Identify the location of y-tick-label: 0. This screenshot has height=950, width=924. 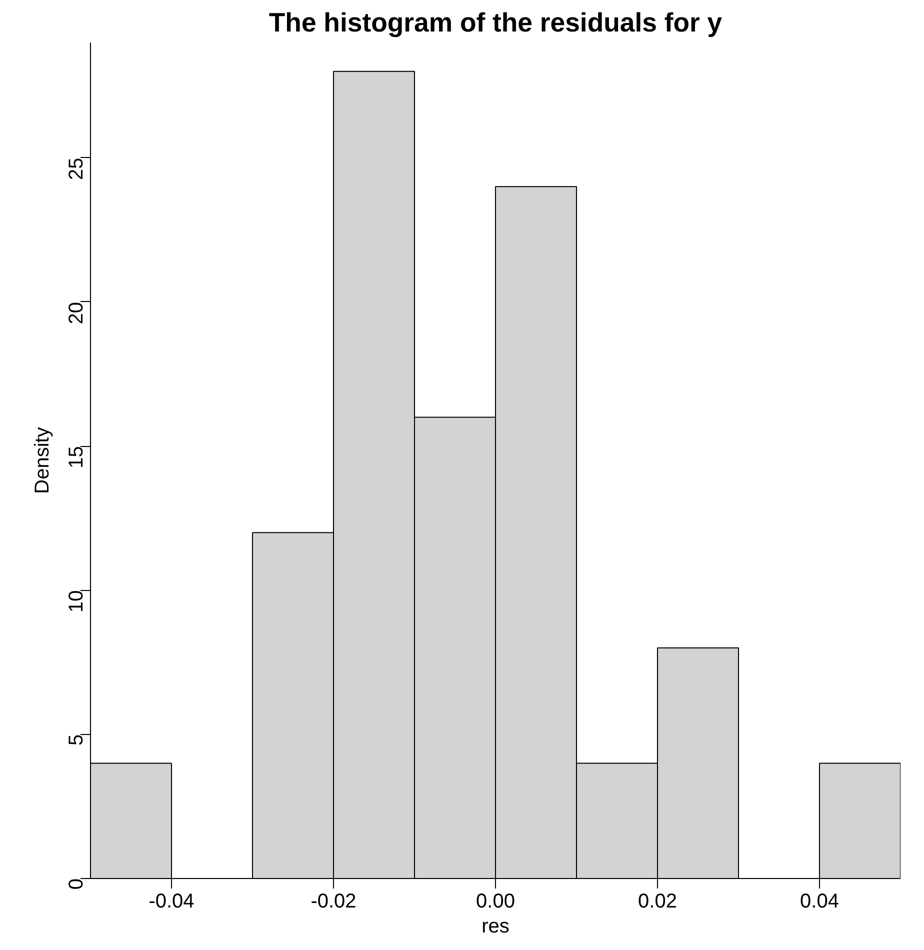
(77, 884).